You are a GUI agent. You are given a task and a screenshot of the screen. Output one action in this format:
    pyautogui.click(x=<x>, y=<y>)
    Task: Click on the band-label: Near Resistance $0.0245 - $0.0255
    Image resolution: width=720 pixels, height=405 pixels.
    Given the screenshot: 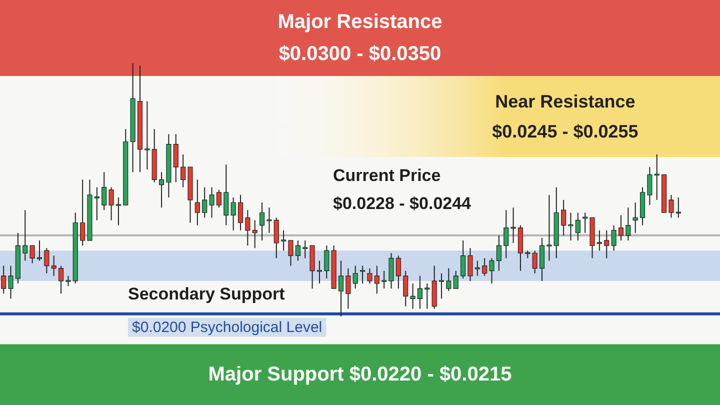 What is the action you would take?
    pyautogui.click(x=565, y=116)
    